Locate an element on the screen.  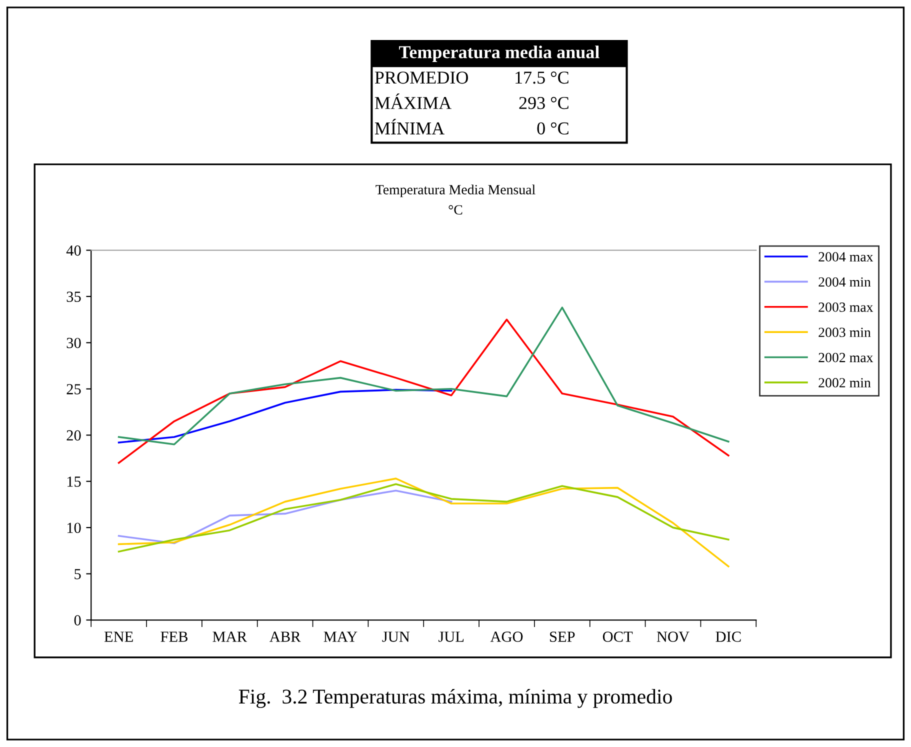
text: 17.5 °C is located at coordinates (542, 78).